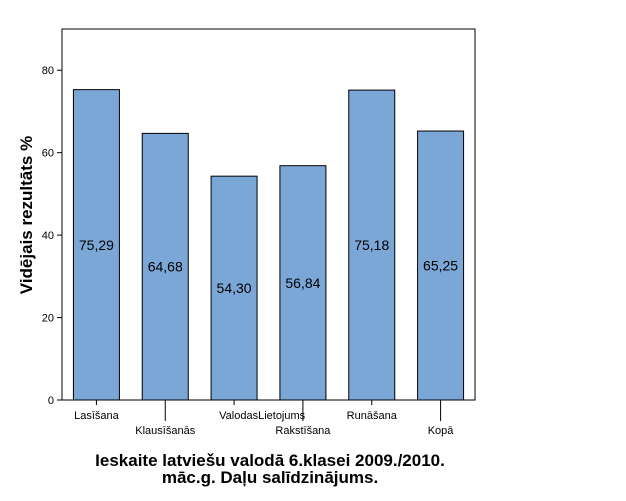 This screenshot has height=501, width=626. What do you see at coordinates (270, 477) in the screenshot?
I see `chart-title-line-2: māc.g. Daļu salīdzinājums.` at bounding box center [270, 477].